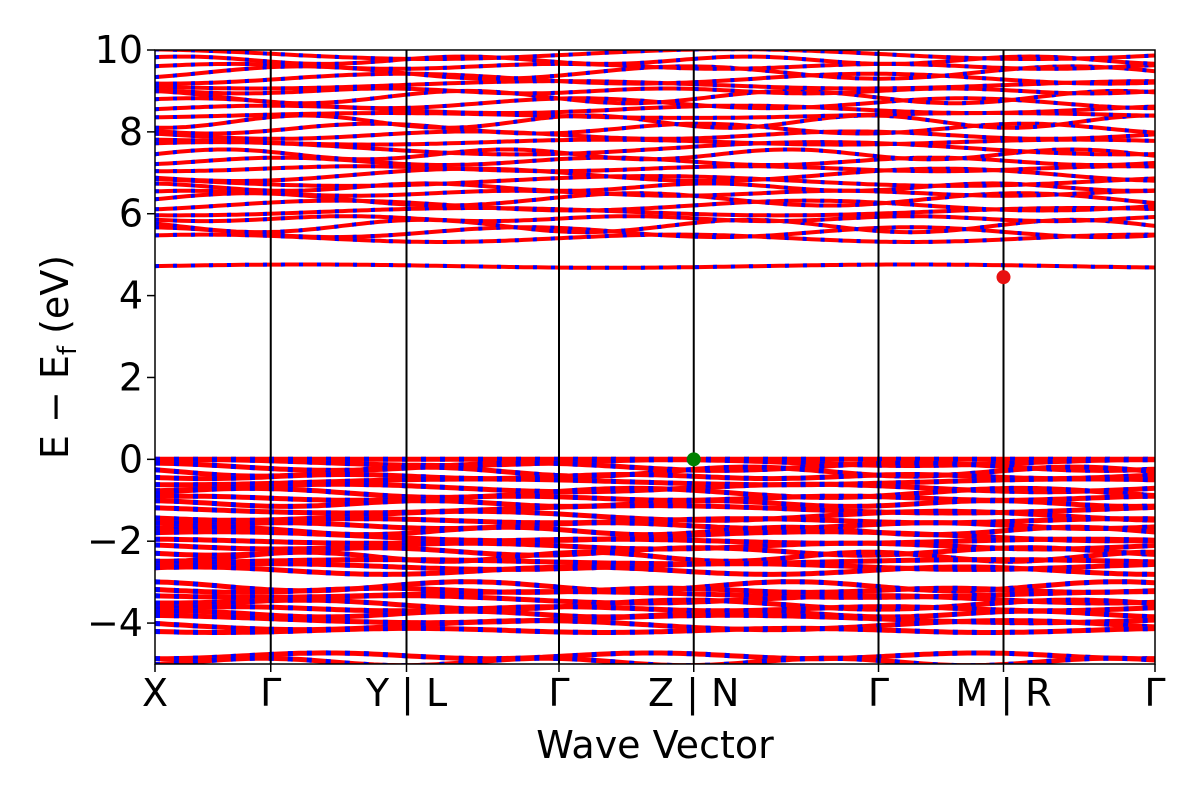  Describe the element at coordinates (68, 350) in the screenshot. I see `y-axis-title-sub: f` at that location.